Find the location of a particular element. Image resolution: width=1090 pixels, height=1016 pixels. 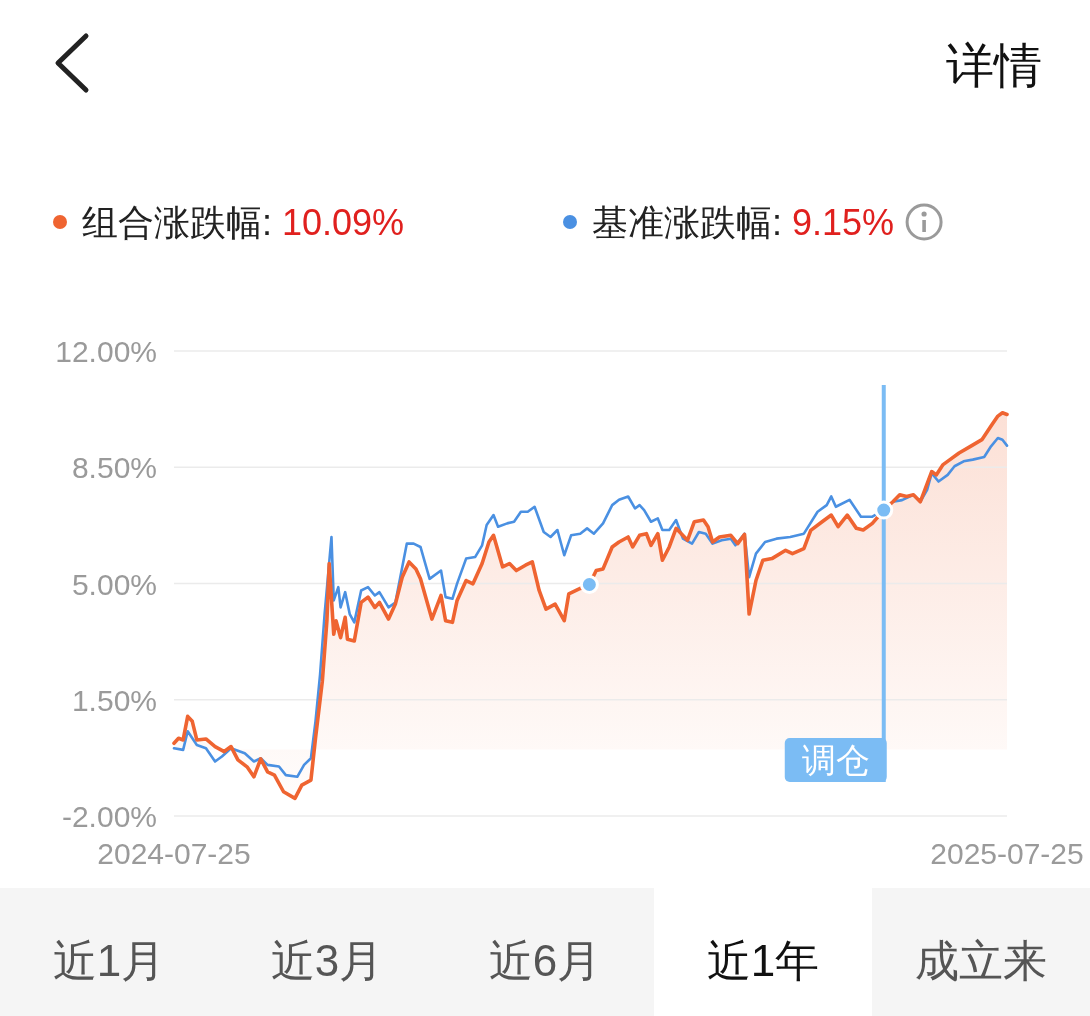

y-tick-label: 8.50% is located at coordinates (114, 468).